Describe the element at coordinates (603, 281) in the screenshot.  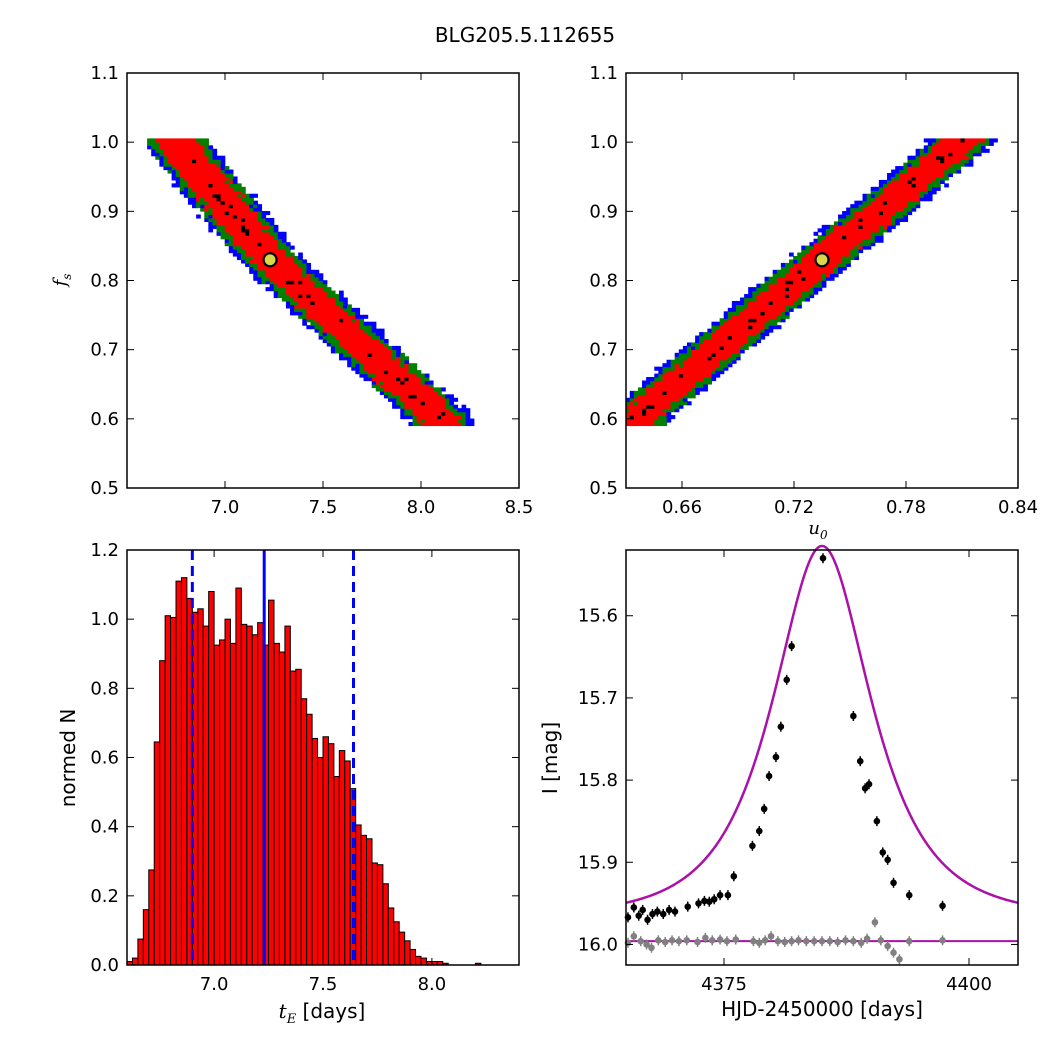
I see `p2-ytick-label: 0.8` at that location.